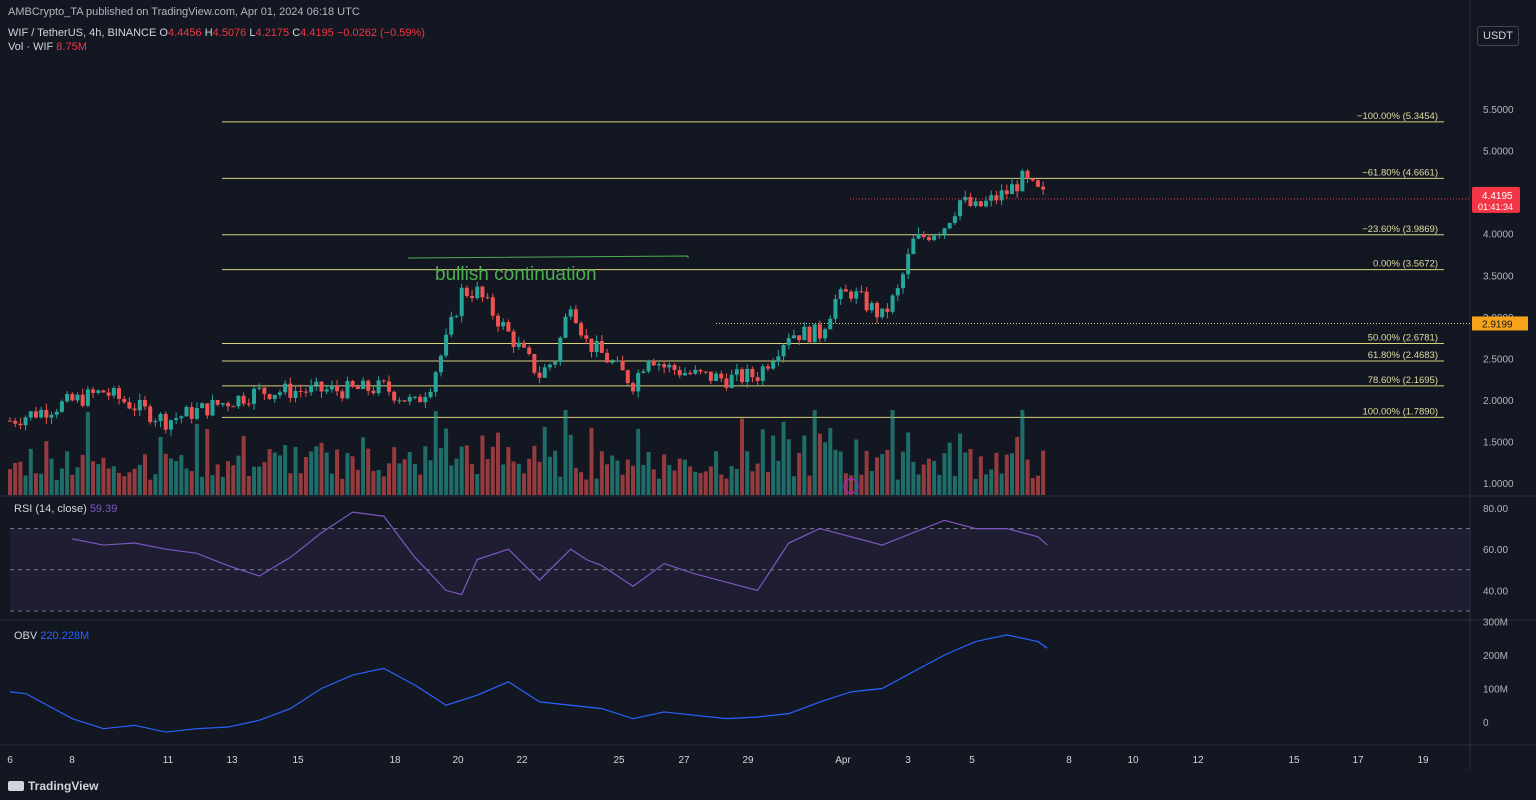  What do you see at coordinates (1498, 401) in the screenshot?
I see `price-tick-label: 2.0000` at bounding box center [1498, 401].